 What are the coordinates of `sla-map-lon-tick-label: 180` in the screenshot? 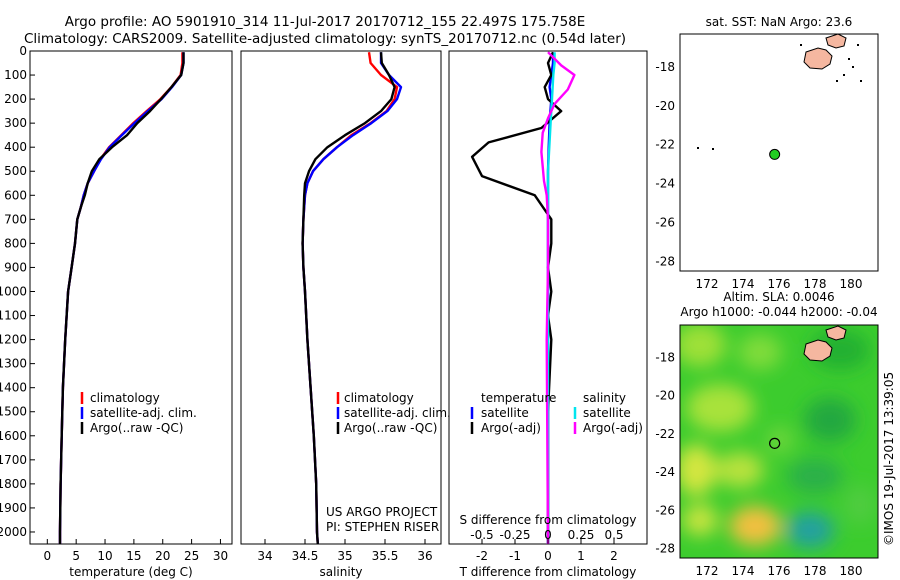 It's located at (851, 571).